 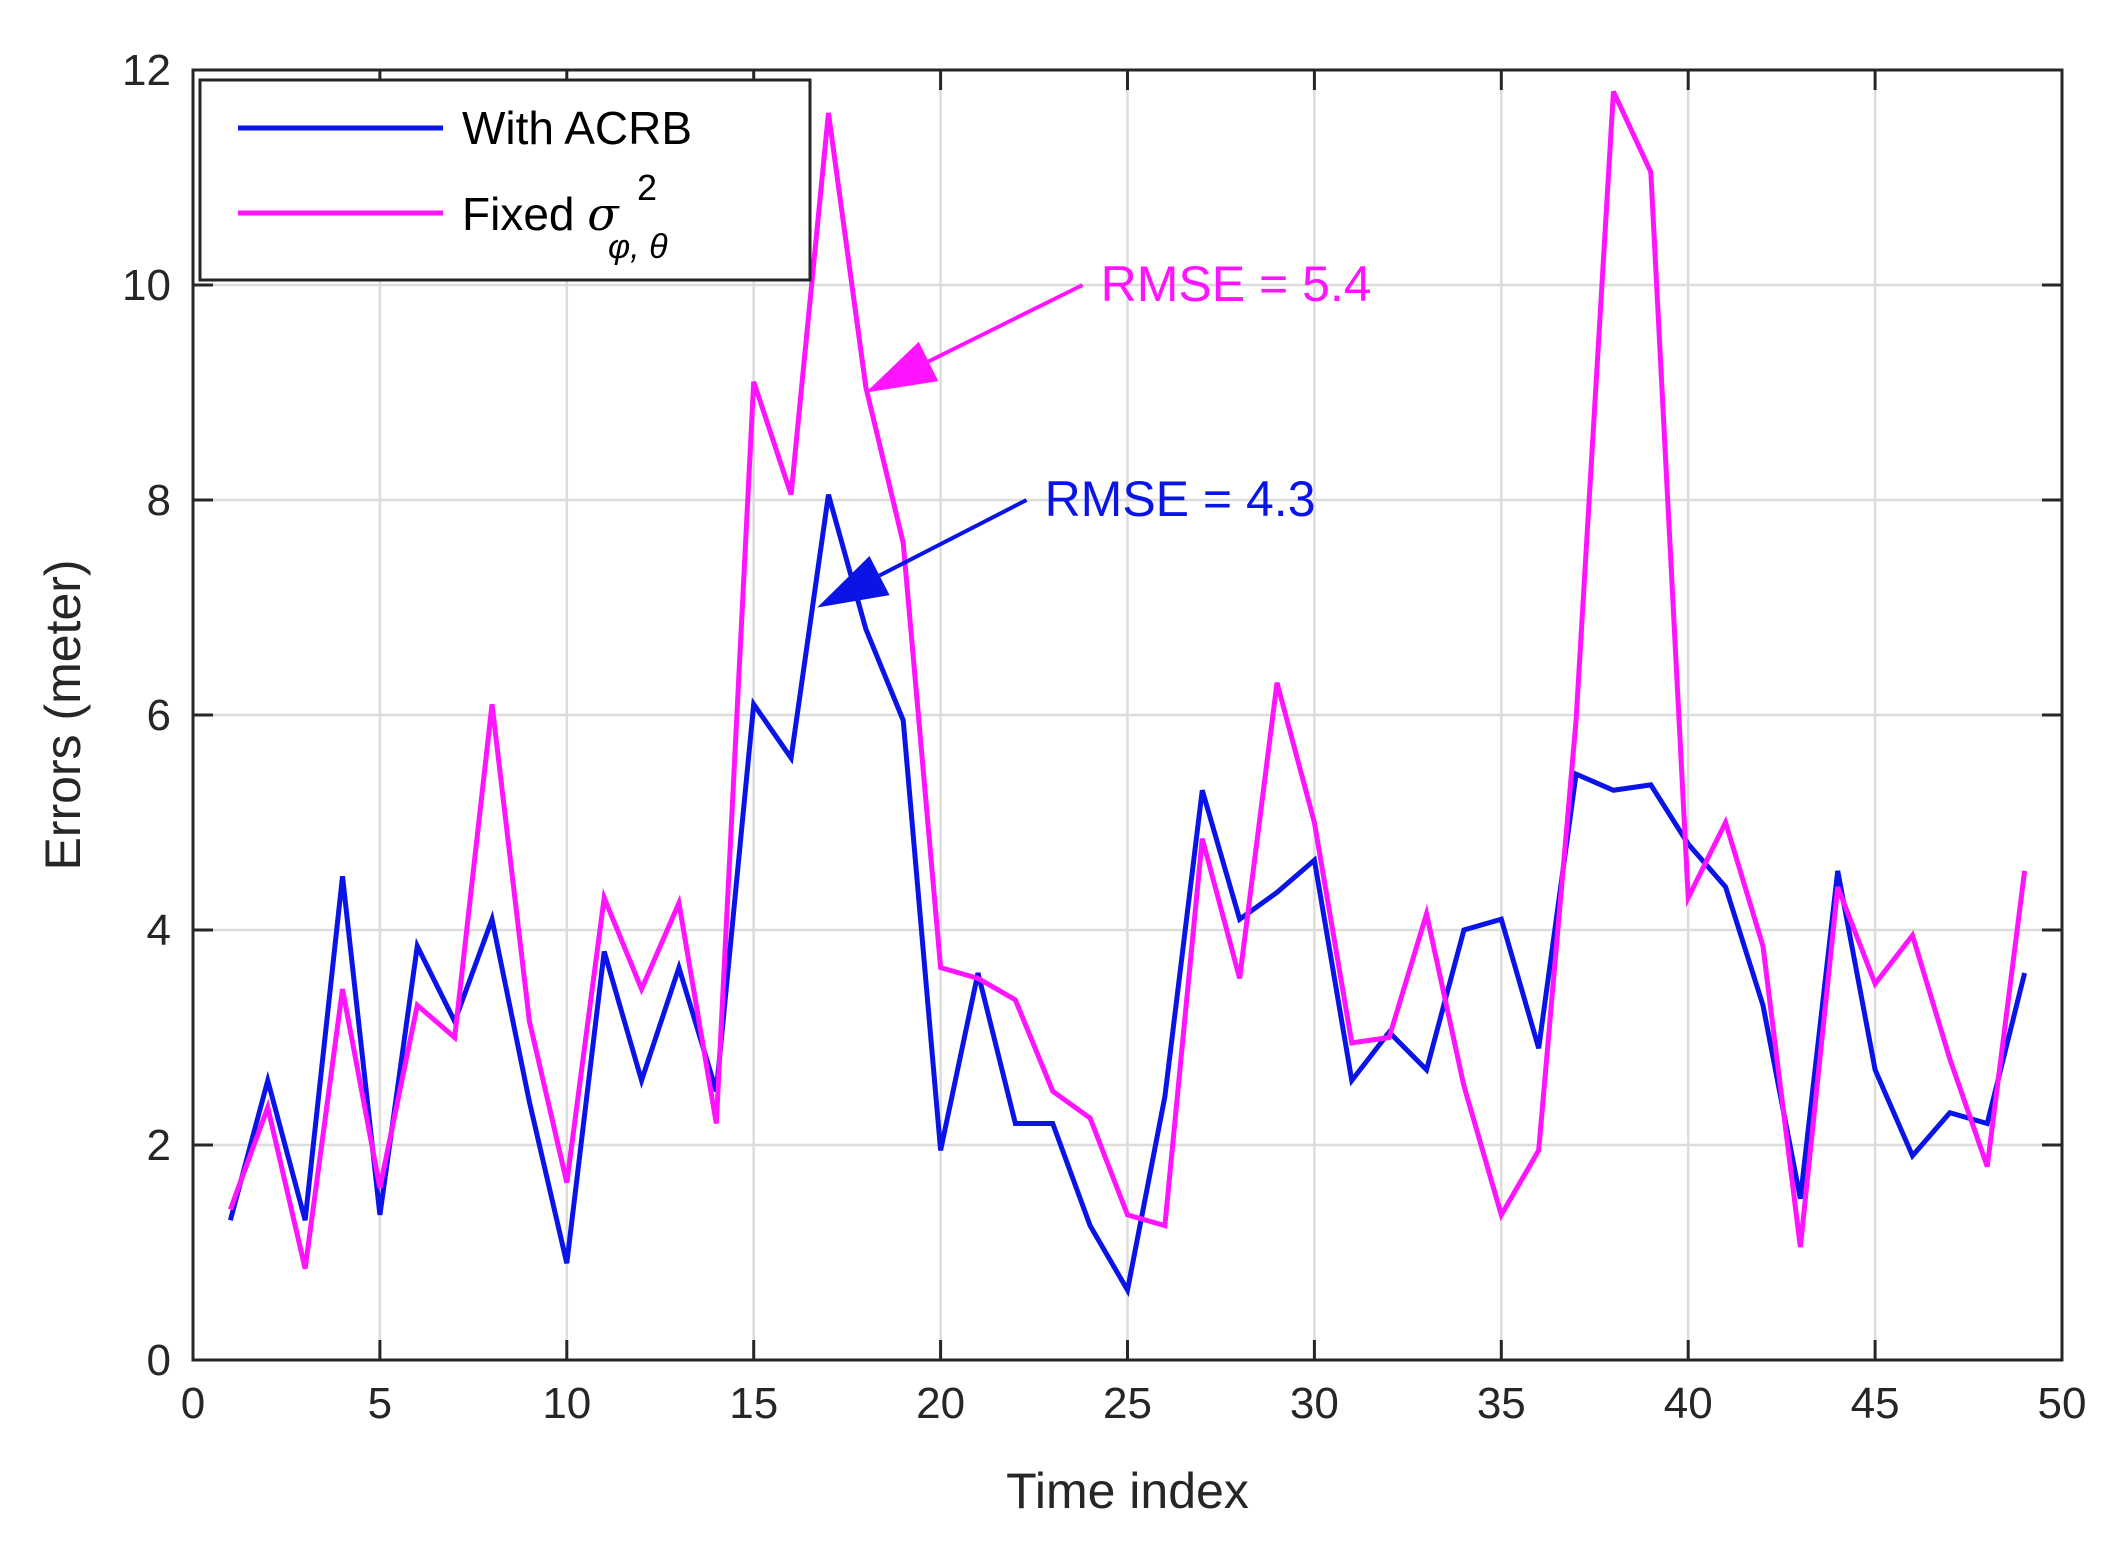 What do you see at coordinates (159, 930) in the screenshot?
I see `y-tick-label: 4` at bounding box center [159, 930].